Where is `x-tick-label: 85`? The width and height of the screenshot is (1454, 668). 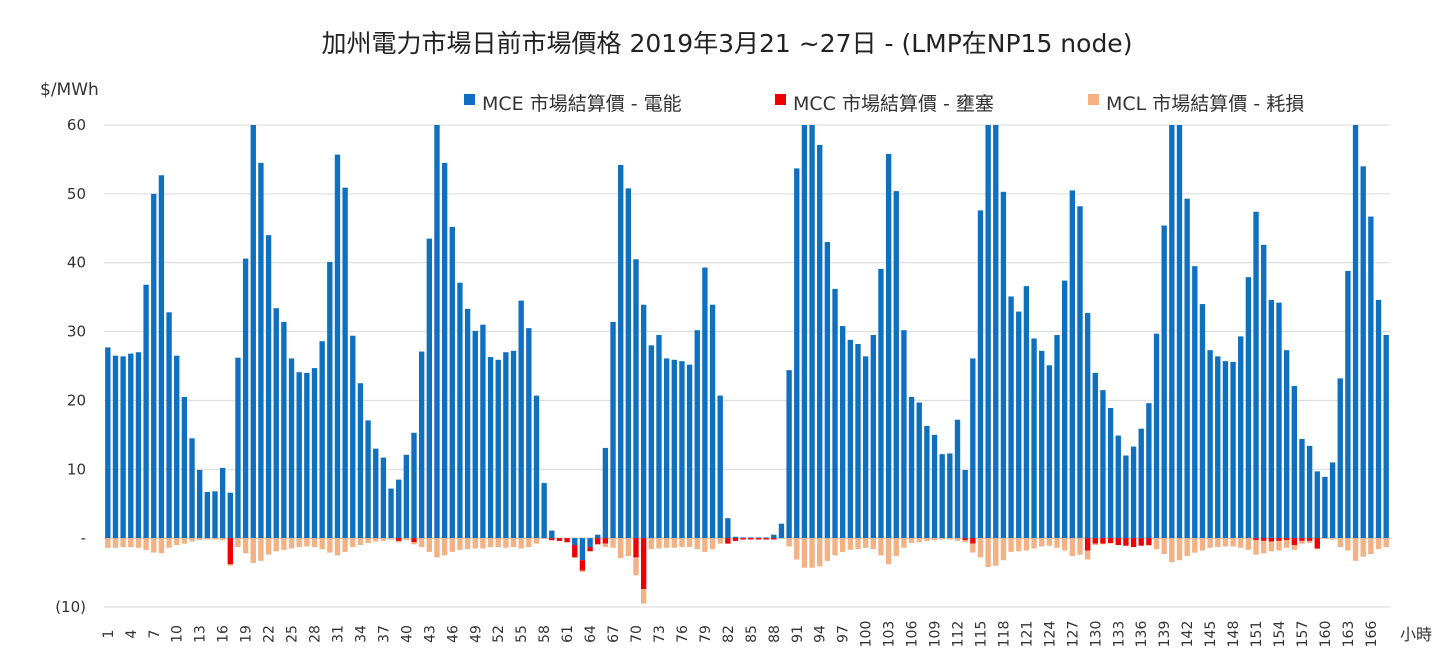
x-tick-label: 85 is located at coordinates (752, 634).